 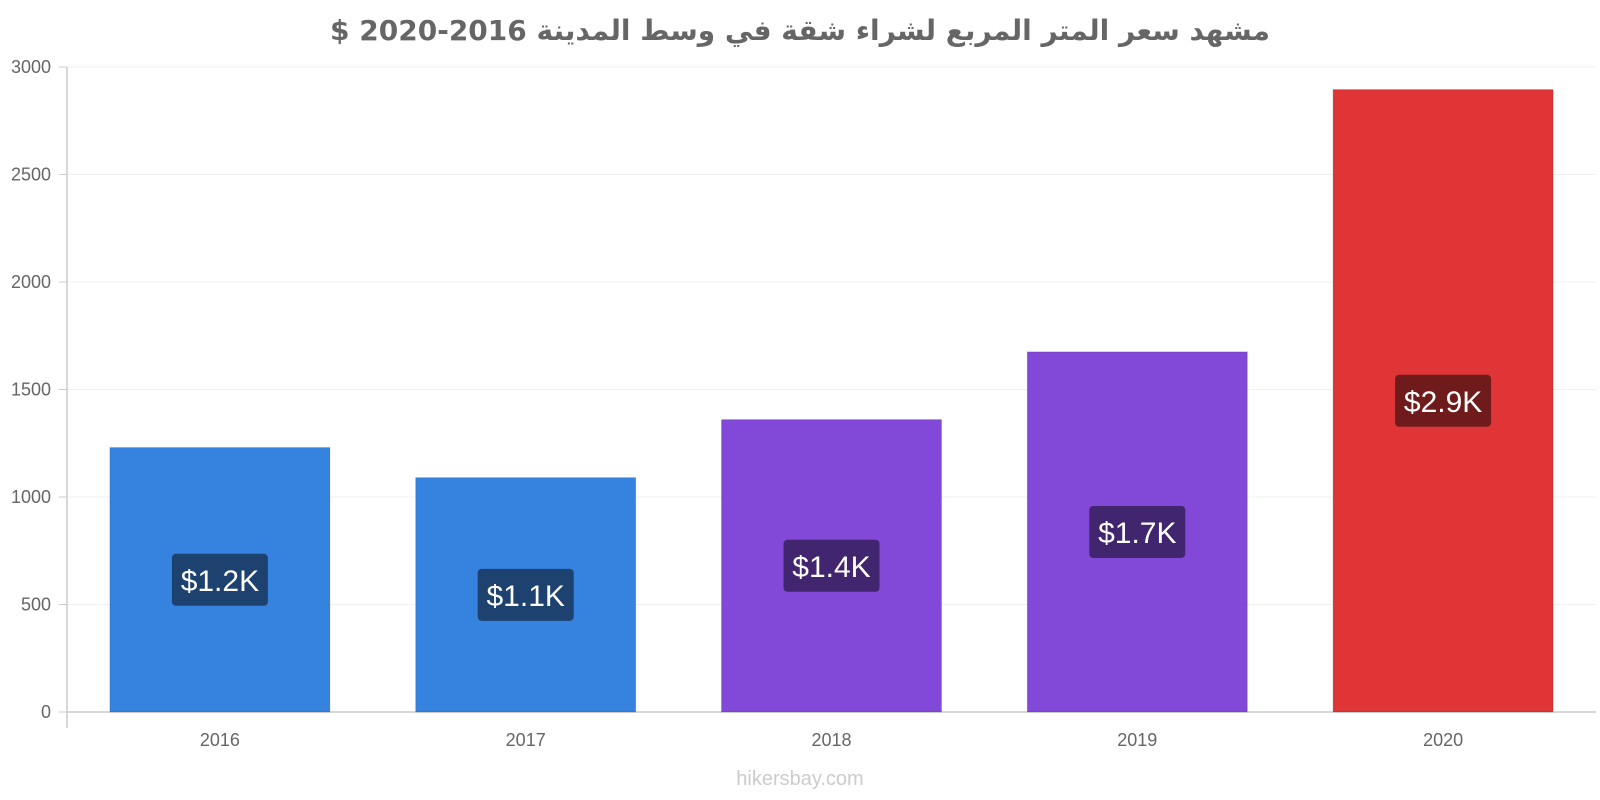 I want to click on x-tick-label: 2016, so click(x=220, y=740).